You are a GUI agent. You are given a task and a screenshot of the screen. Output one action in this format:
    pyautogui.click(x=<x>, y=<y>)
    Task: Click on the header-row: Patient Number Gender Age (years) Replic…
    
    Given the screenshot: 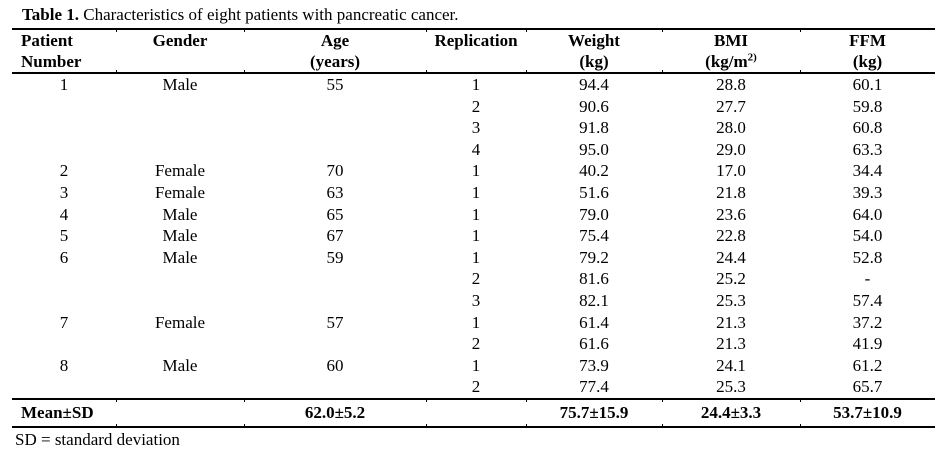 What is the action you would take?
    pyautogui.click(x=473, y=51)
    